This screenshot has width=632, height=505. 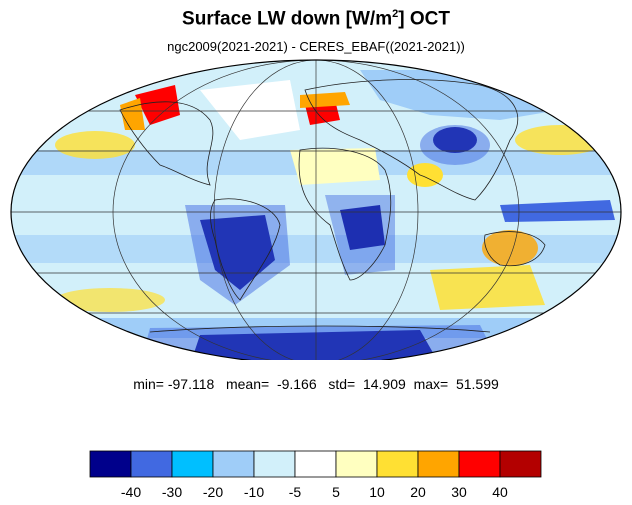 What do you see at coordinates (148, 384) in the screenshot?
I see `min-label: min=` at bounding box center [148, 384].